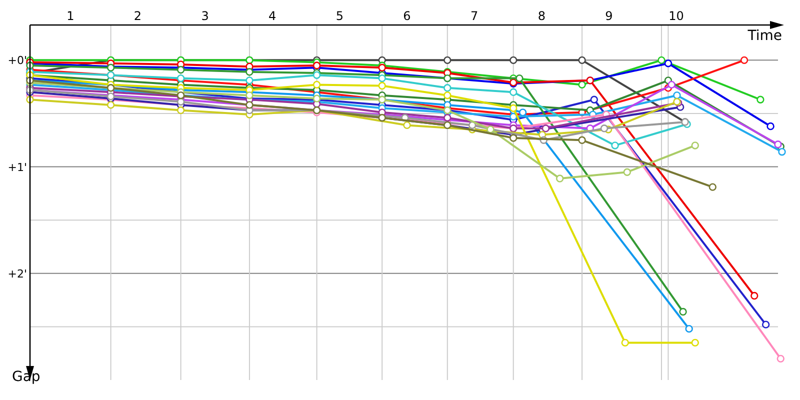 This screenshot has width=800, height=400. Describe the element at coordinates (676, 16) in the screenshot. I see `x-tick-label: 10` at that location.